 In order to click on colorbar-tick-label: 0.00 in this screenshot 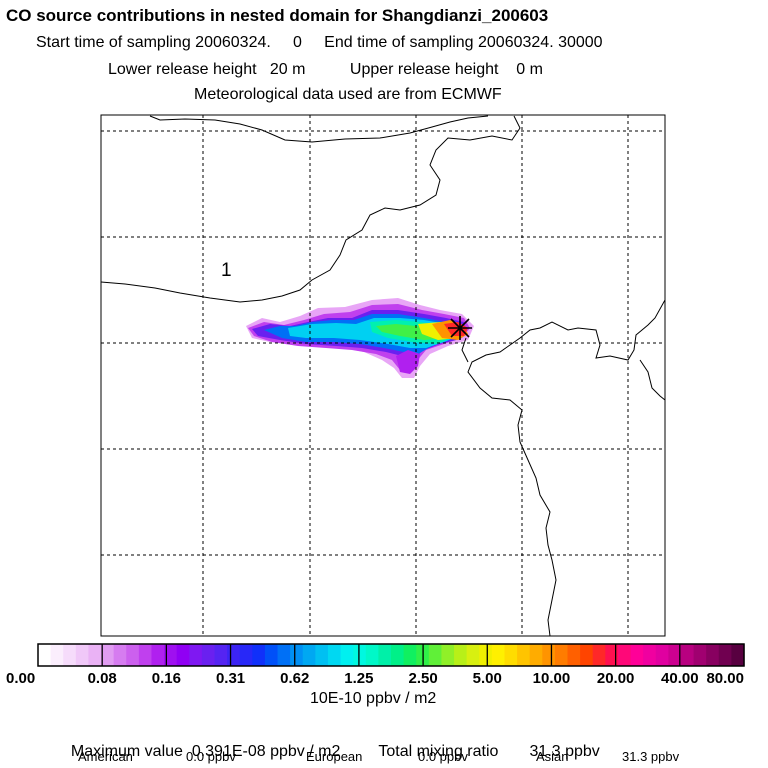, I will do `click(20, 678)`.